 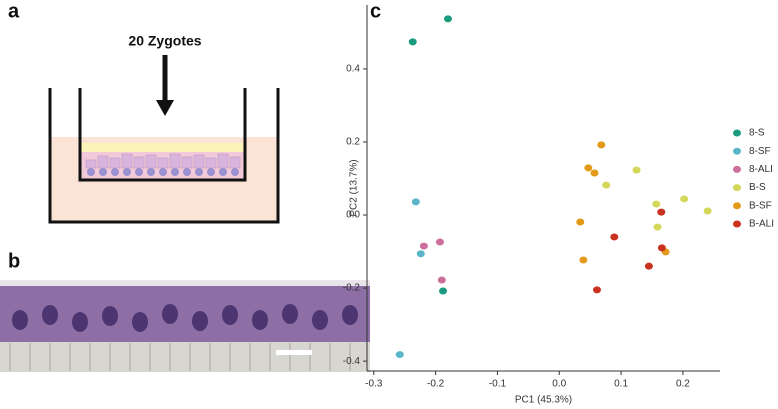 I want to click on x-tick-label: 0.0, so click(x=559, y=384).